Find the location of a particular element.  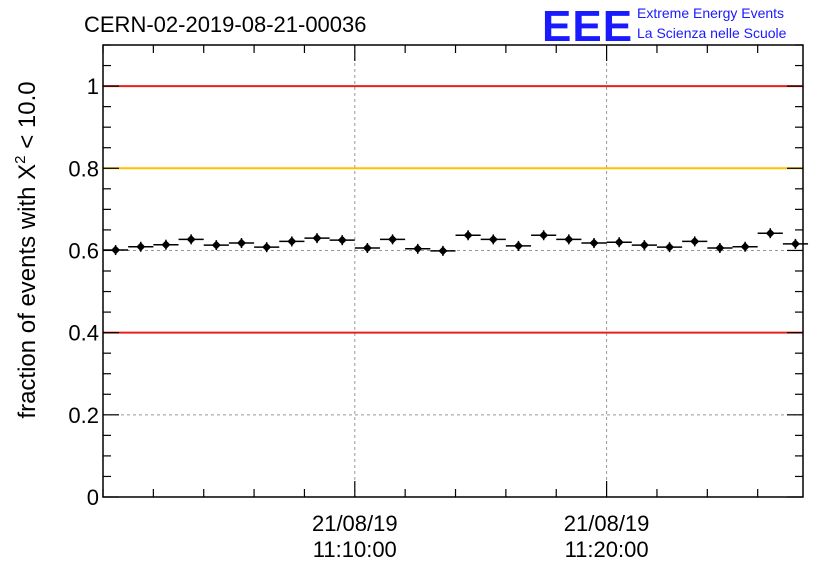

x-tick-label-time: 11:10:00 is located at coordinates (355, 549).